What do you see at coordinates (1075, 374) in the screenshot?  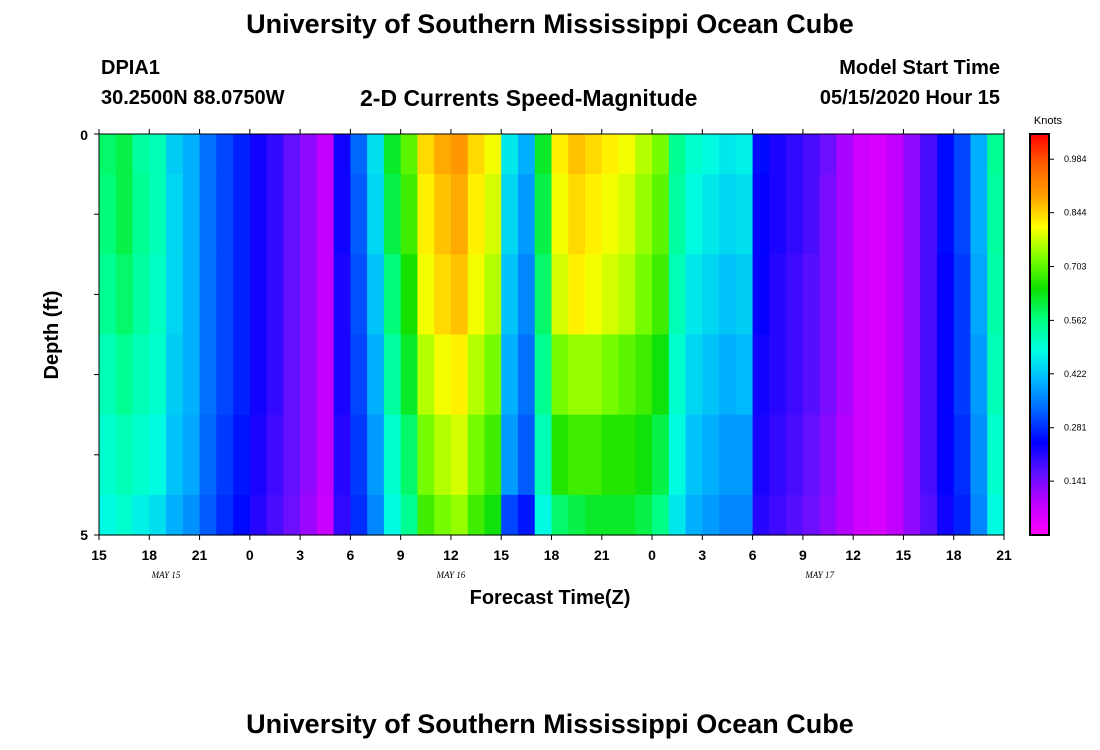 I see `colorbar-tick-label: 0.422` at bounding box center [1075, 374].